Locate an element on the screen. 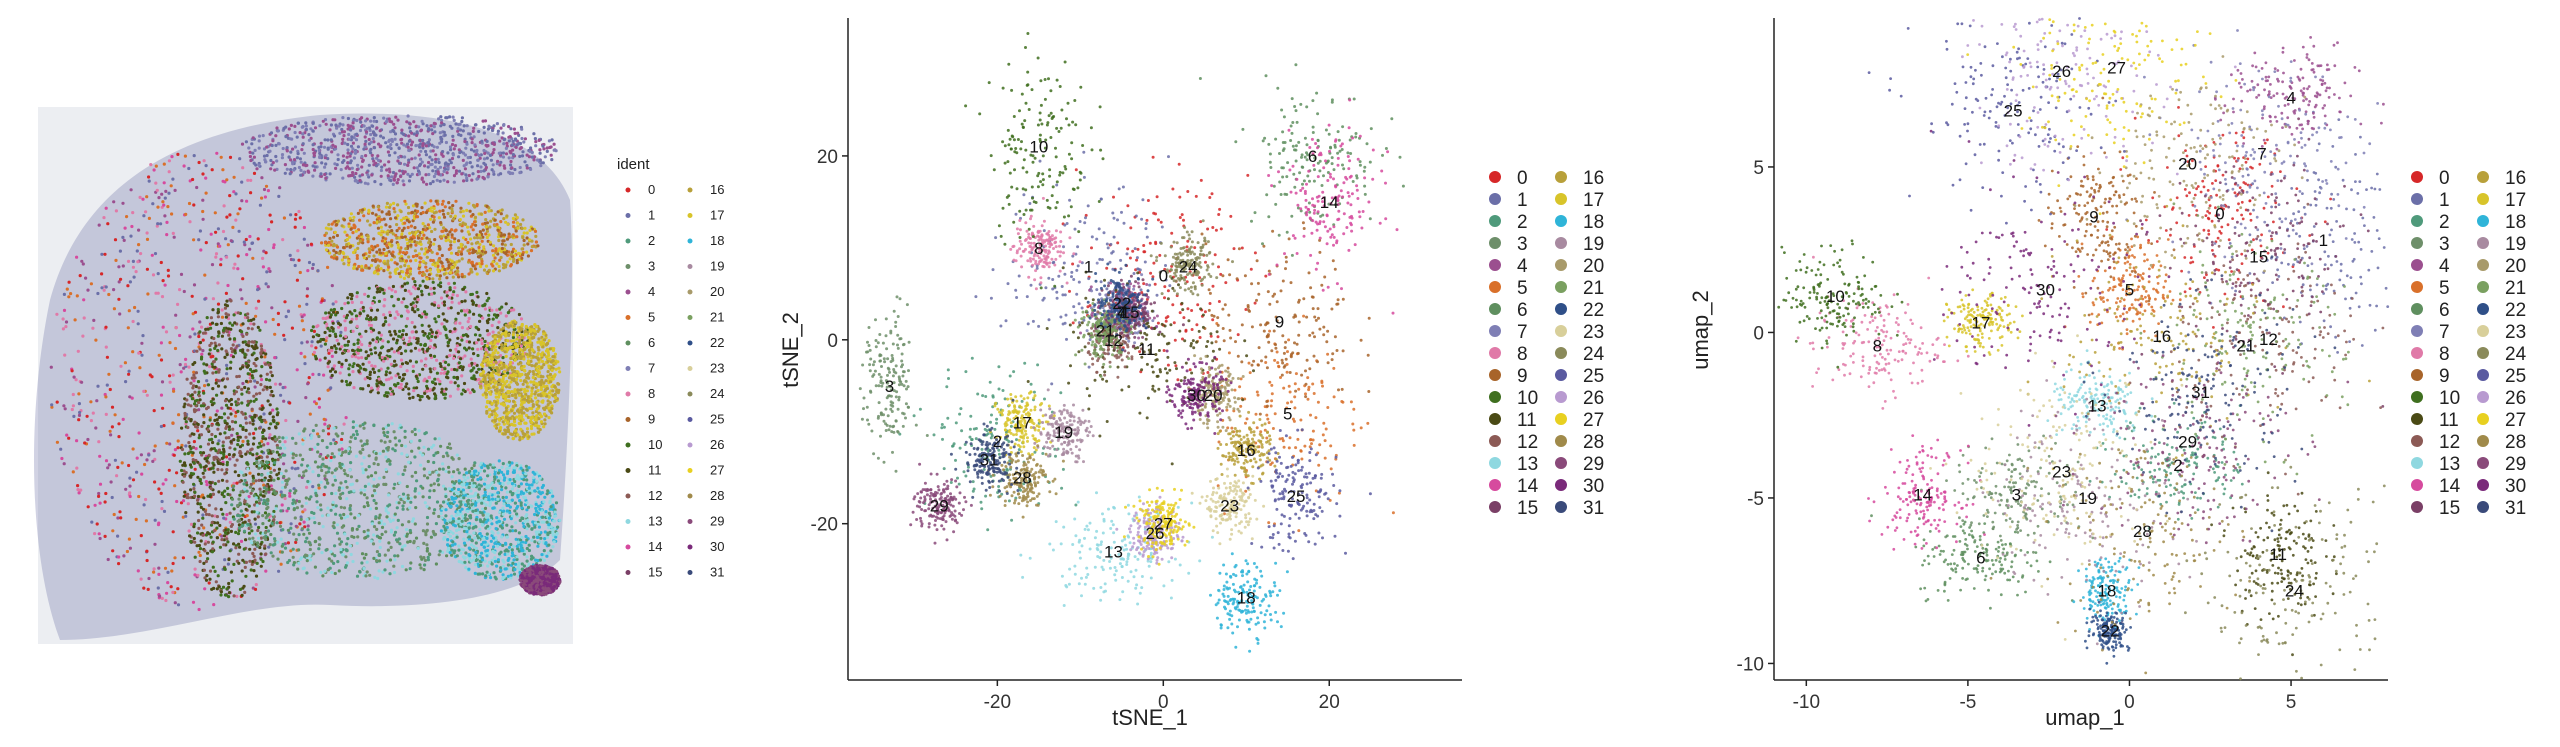 This screenshot has height=747, width=2560. legend-label-7: 7 is located at coordinates (2444, 332).